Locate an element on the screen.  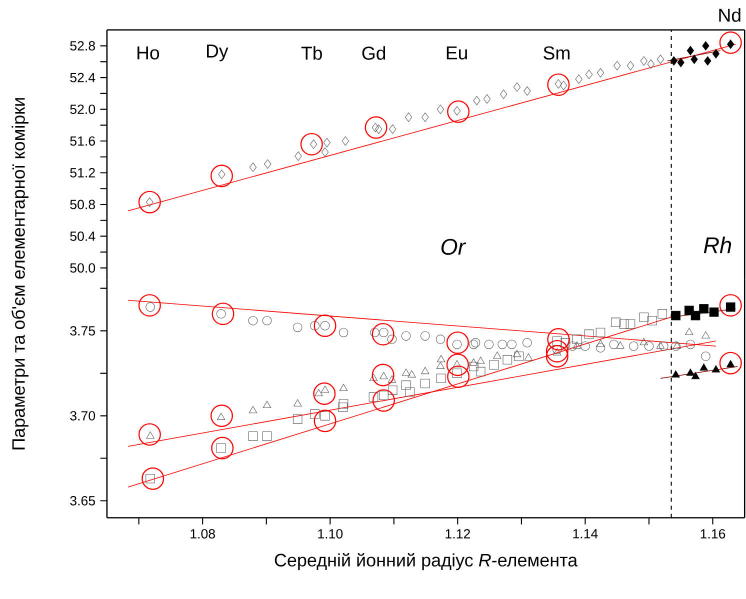
y-tick-label: 50.8 is located at coordinates (83, 205).